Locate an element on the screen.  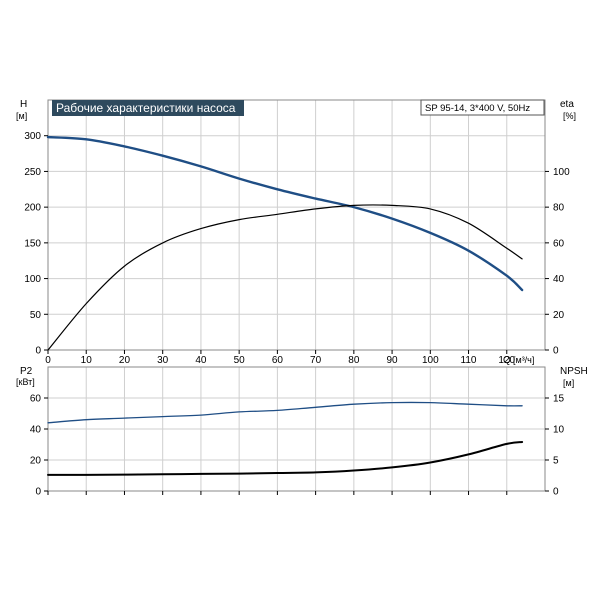
title-background is located at coordinates (148, 108).